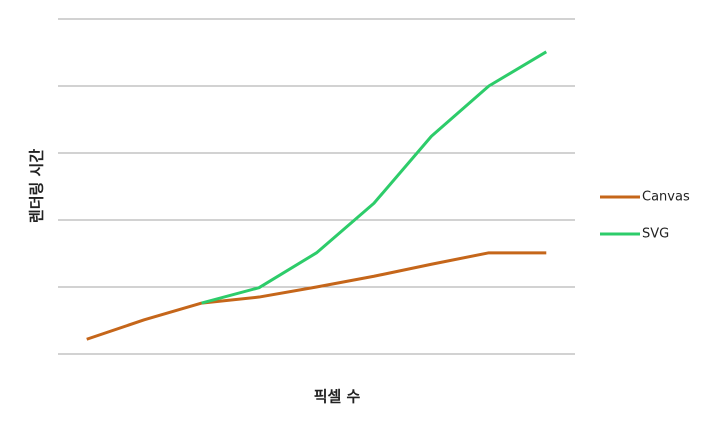 This screenshot has height=430, width=720. Describe the element at coordinates (37, 186) in the screenshot. I see `y-axis-label: 렌더링 시간` at that location.